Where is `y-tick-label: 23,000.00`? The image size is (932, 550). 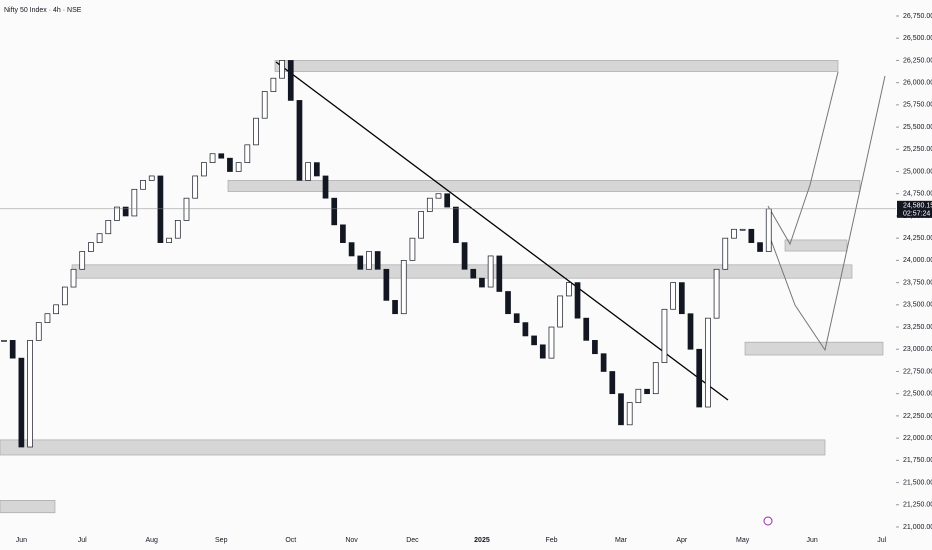 y-tick-label: 23,000.00 is located at coordinates (917, 349).